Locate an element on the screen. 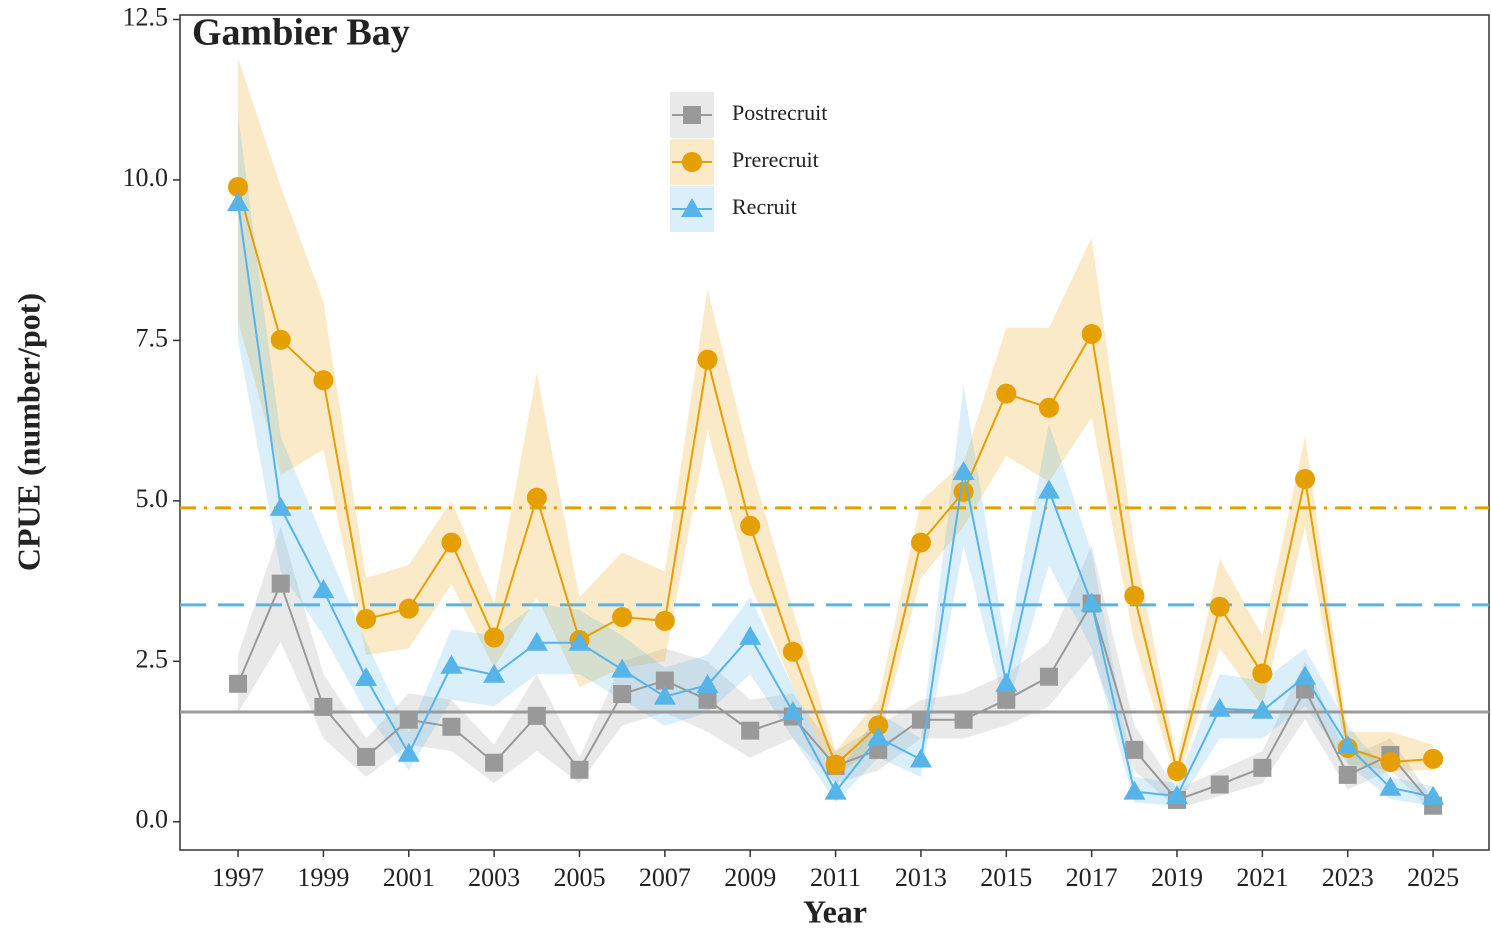 The width and height of the screenshot is (1491, 937). x-axis-title: Year is located at coordinates (835, 911).